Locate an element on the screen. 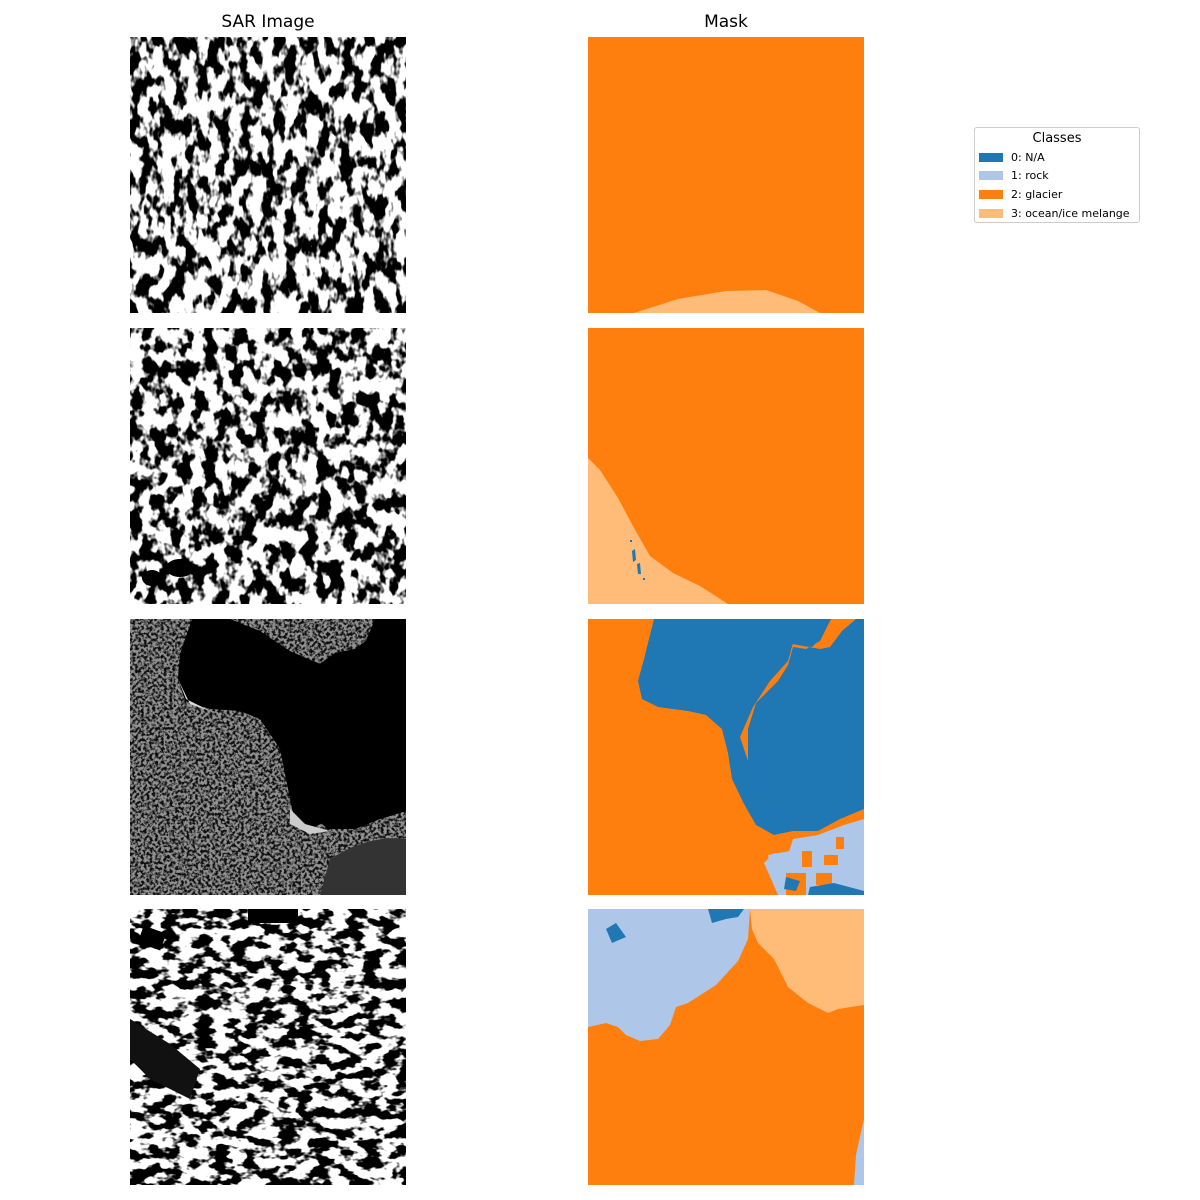 The image size is (1200, 1200). legend-item-na: 0: N/A is located at coordinates (1012, 157).